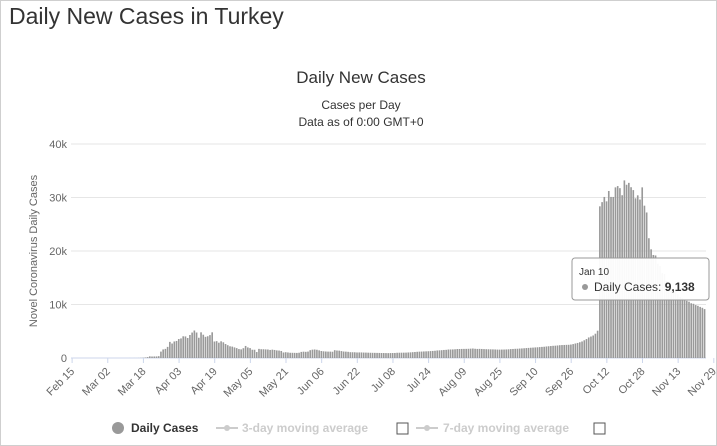 The image size is (717, 446). What do you see at coordinates (155, 428) in the screenshot?
I see `legend-item-daily-cases: Daily Cases` at bounding box center [155, 428].